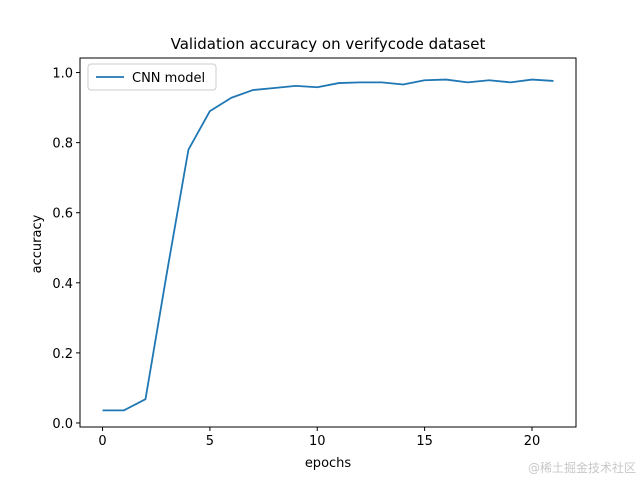 The width and height of the screenshot is (640, 480). What do you see at coordinates (66, 249) in the screenshot?
I see `y-axis: 0.0 0.2 0.4 0.6 0.8 1.0` at bounding box center [66, 249].